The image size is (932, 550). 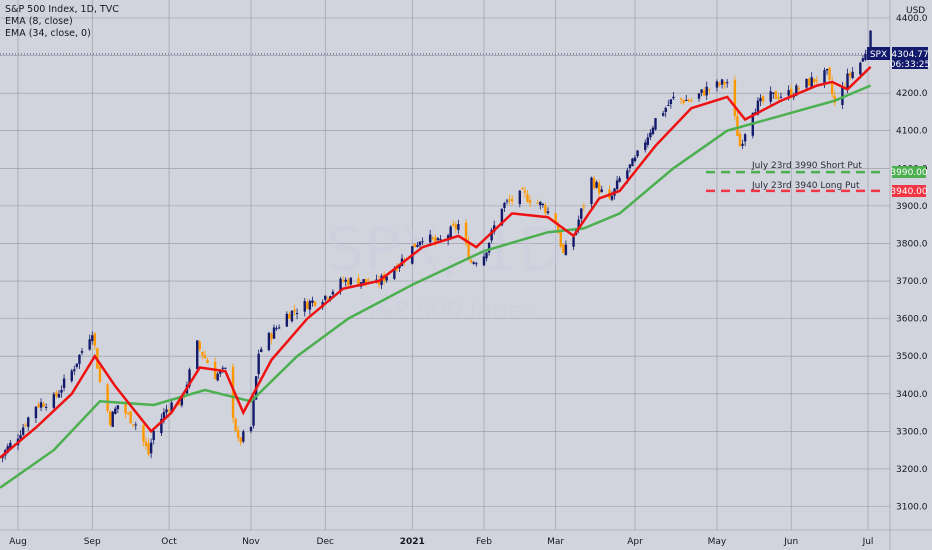 What do you see at coordinates (909, 172) in the screenshot?
I see `short-put-price-tag: 3990.00` at bounding box center [909, 172].